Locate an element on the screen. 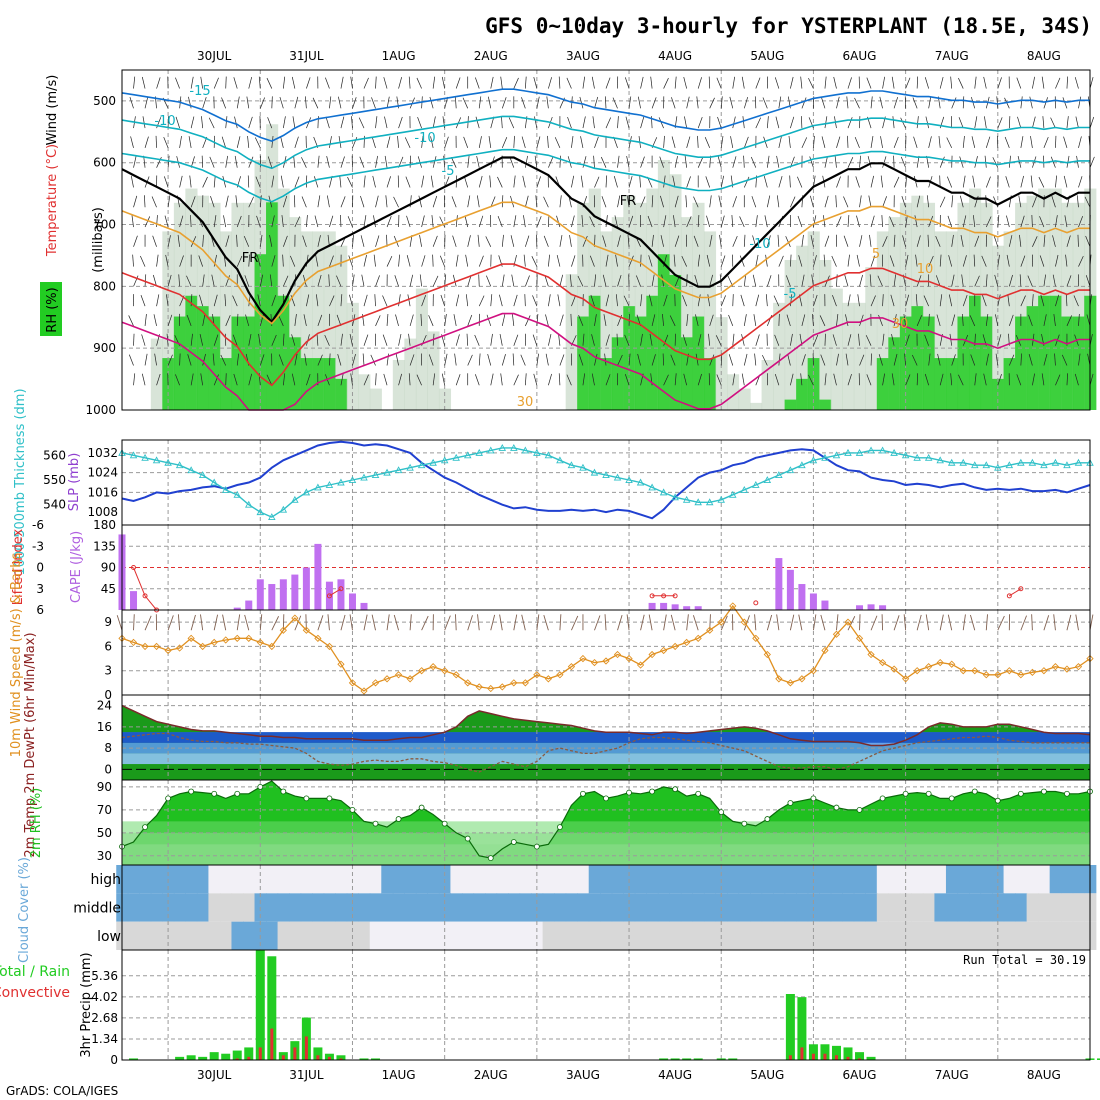 The width and height of the screenshot is (1100, 1100). pressure-tick-label: 800 is located at coordinates (104, 286).